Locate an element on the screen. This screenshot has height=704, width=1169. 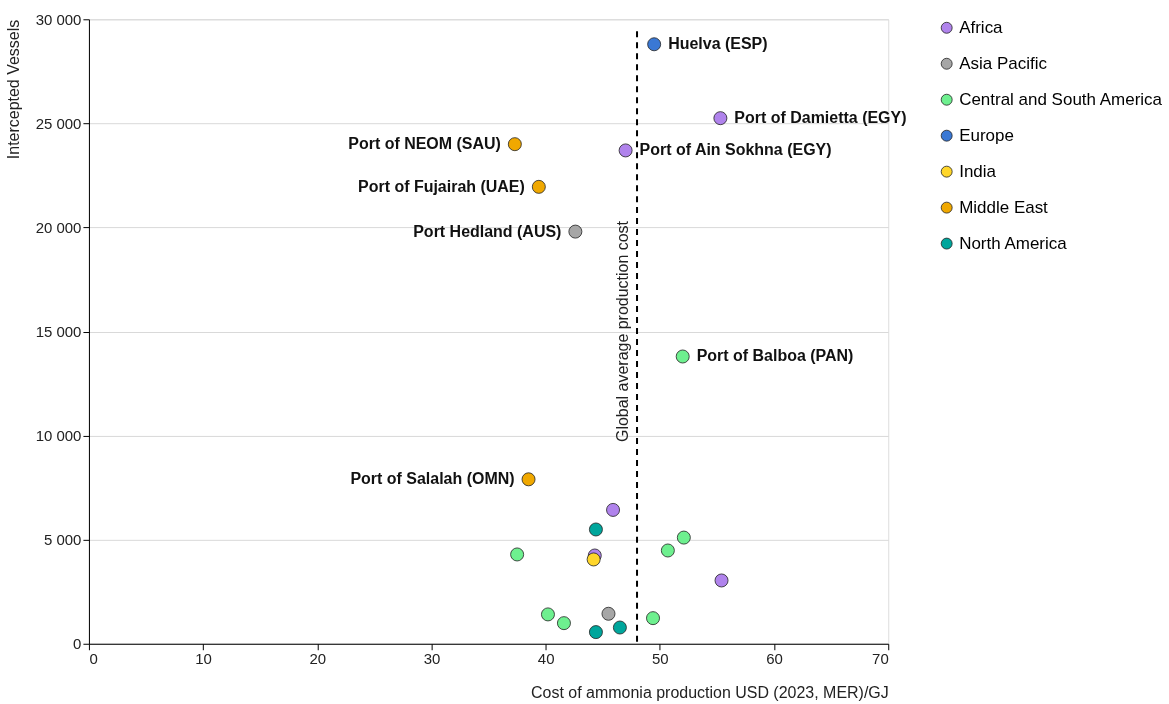
legend-label: India is located at coordinates (978, 171).